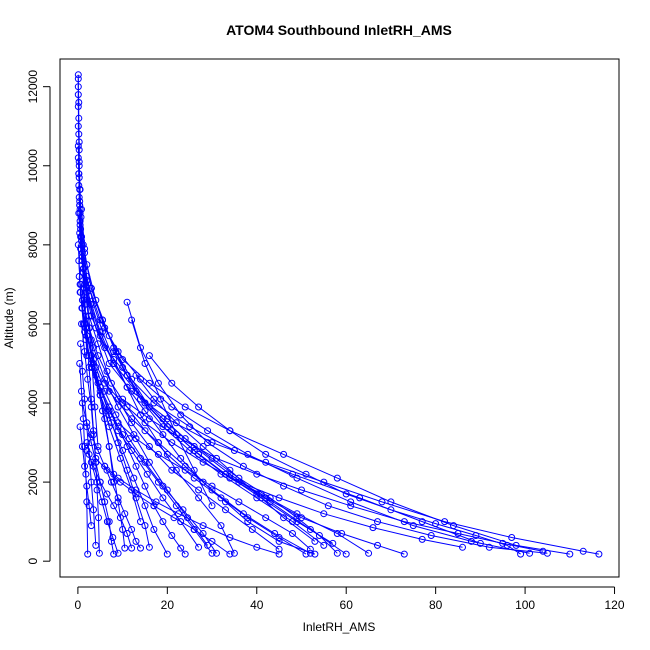  Describe the element at coordinates (525, 605) in the screenshot. I see `x-tick-label: 100` at that location.